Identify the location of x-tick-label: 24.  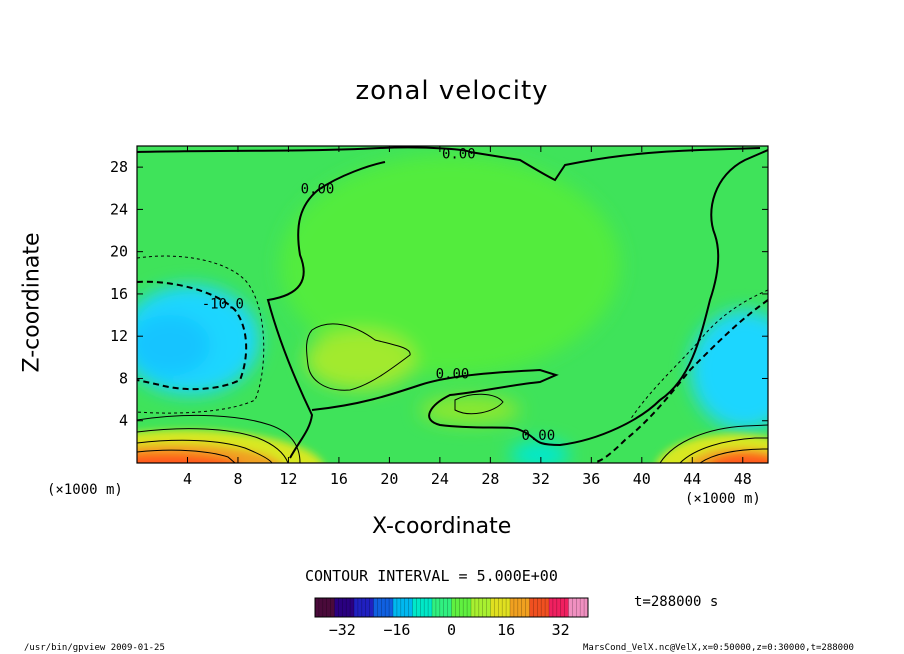
(440, 479).